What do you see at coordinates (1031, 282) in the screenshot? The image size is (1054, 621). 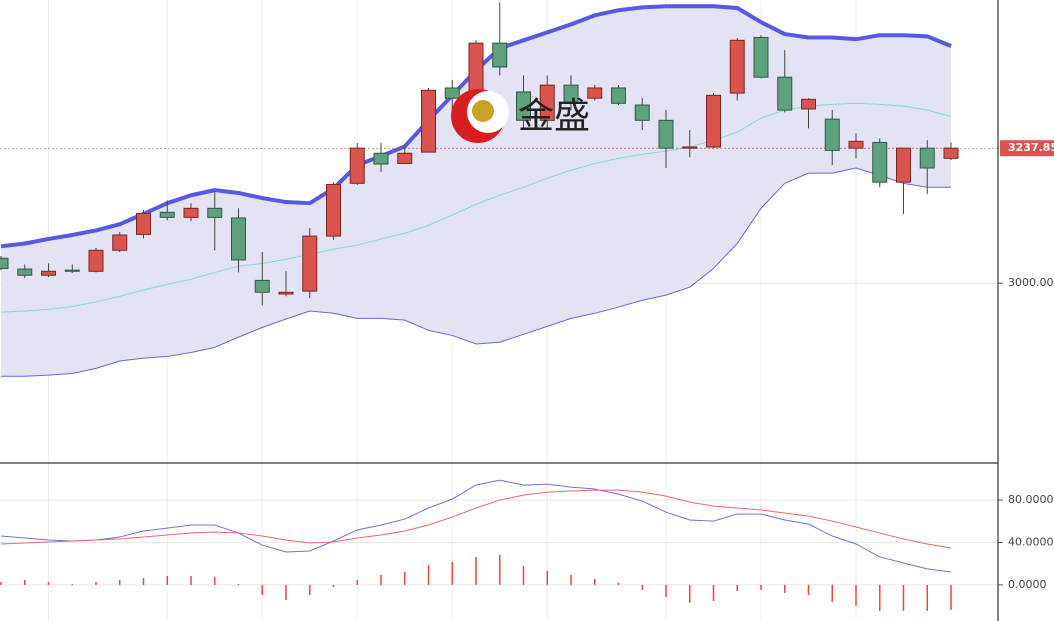 I see `y-tick-label: 3000.00` at bounding box center [1031, 282].